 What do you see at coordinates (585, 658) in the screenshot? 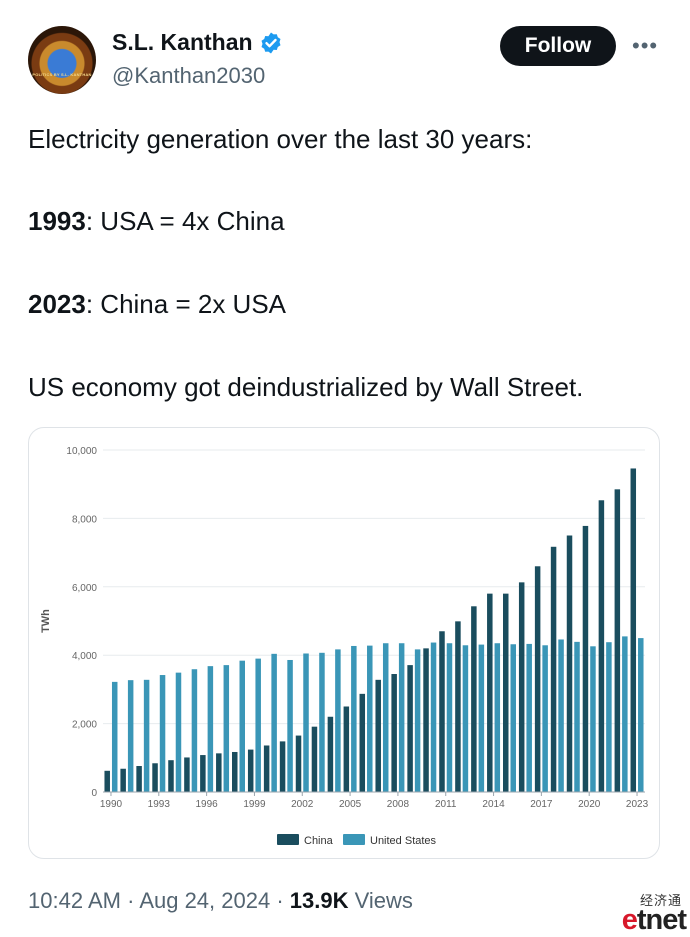
I see `bar-china-2020` at bounding box center [585, 658].